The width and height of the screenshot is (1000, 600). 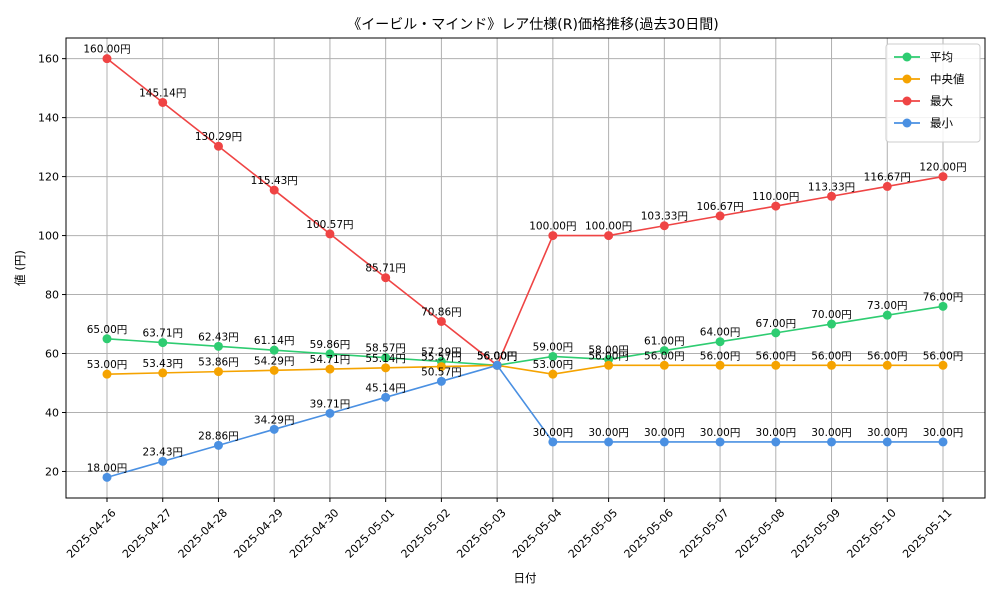 I want to click on series-2-data-label: 120.00円, so click(x=942, y=168).